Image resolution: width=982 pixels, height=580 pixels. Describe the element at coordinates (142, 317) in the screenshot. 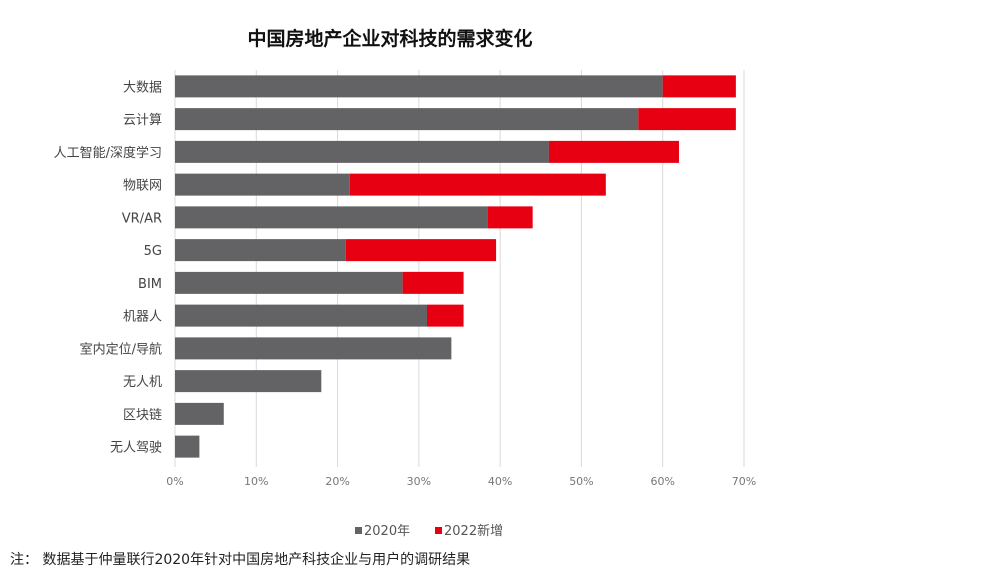

I see `category-label: 机器人` at that location.